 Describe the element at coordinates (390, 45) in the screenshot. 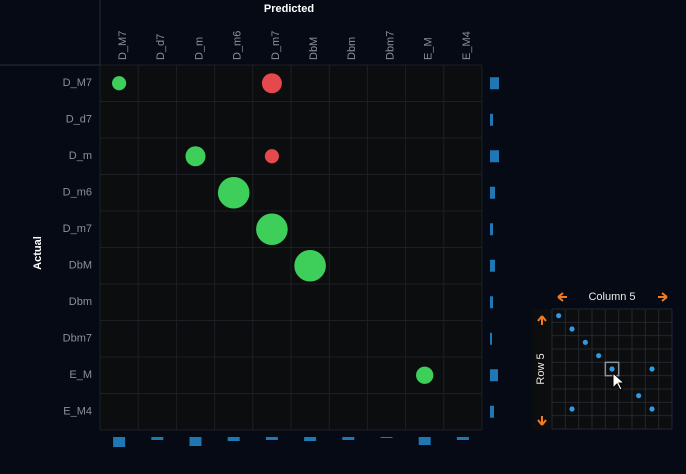

I see `column-label: Dbm7` at that location.